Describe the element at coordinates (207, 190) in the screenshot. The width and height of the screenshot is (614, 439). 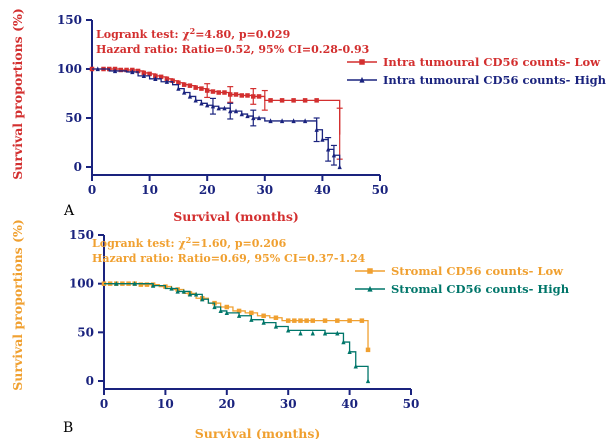
I see `x-tick-label: 20` at that location.